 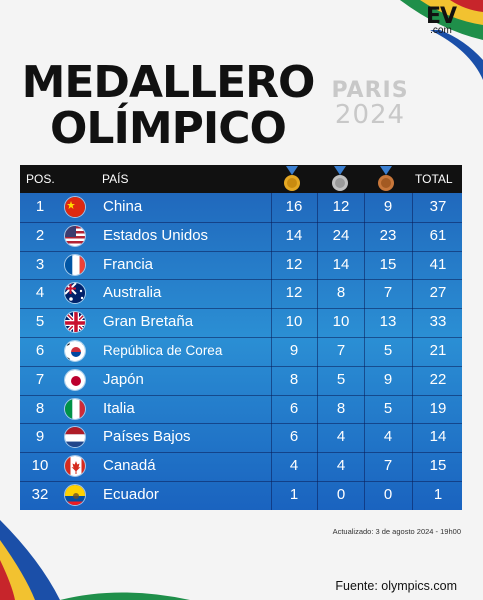 I want to click on row-gold: 8, so click(x=294, y=379).